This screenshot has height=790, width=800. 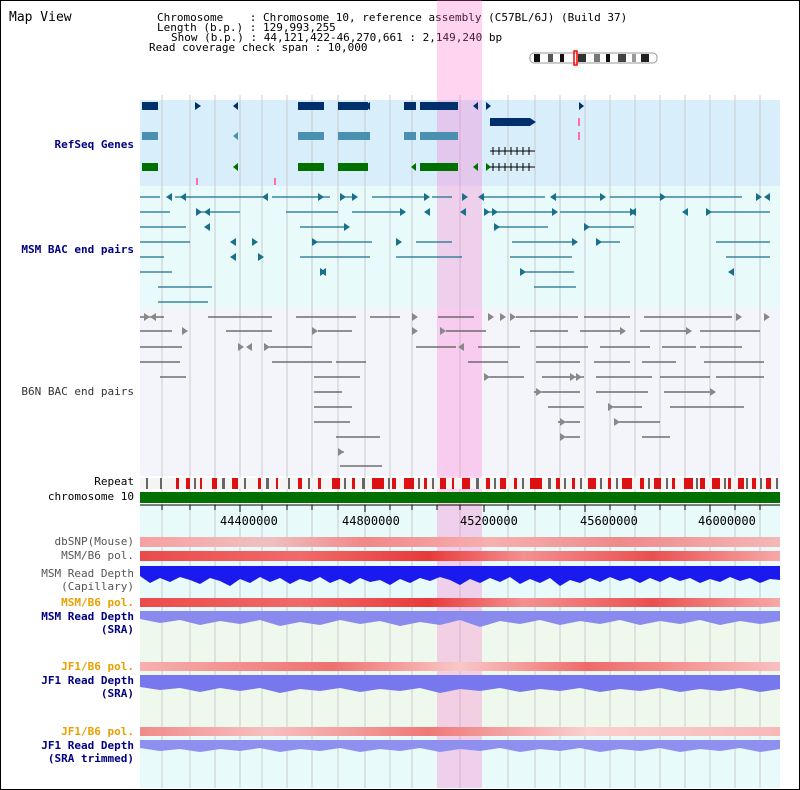 I want to click on b6n-bac-ends, so click(x=457, y=384).